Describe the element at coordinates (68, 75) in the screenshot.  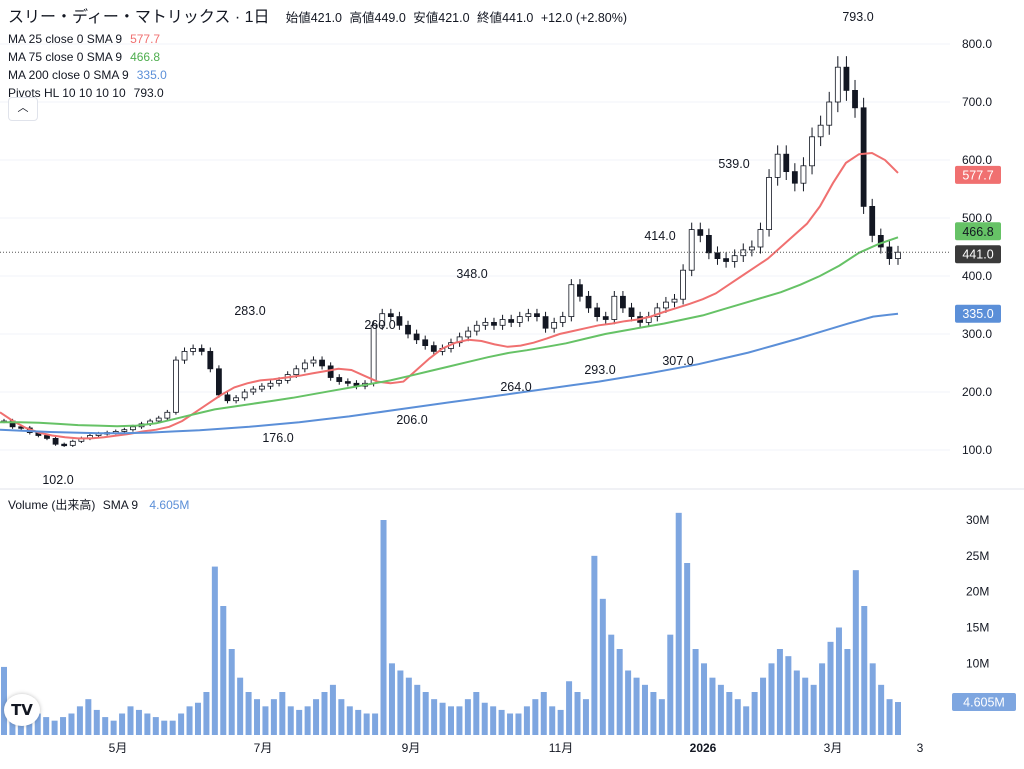
I see `ma200-label: MA 200 close 0 SMA 9` at that location.